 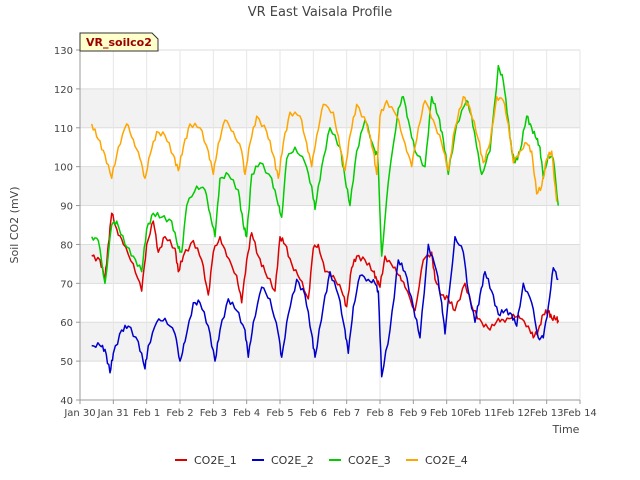 I want to click on legend-label: CO2E_2, so click(x=292, y=460).